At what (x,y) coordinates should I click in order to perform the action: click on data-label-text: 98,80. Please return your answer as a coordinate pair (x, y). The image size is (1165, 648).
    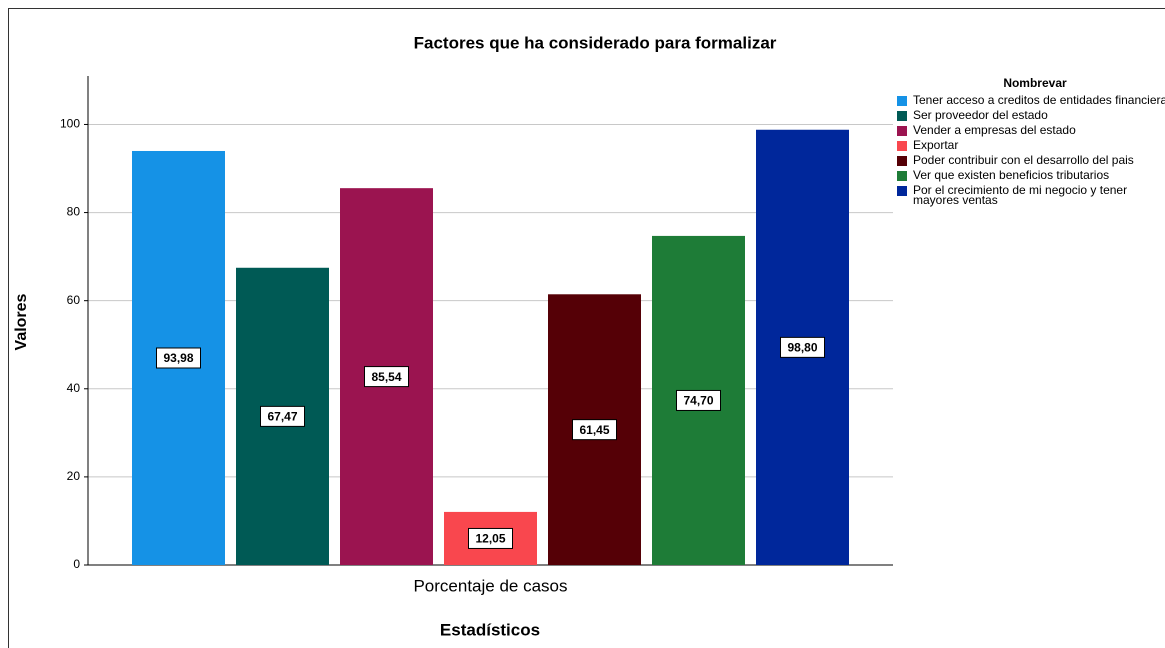
    Looking at the image, I should click on (802, 348).